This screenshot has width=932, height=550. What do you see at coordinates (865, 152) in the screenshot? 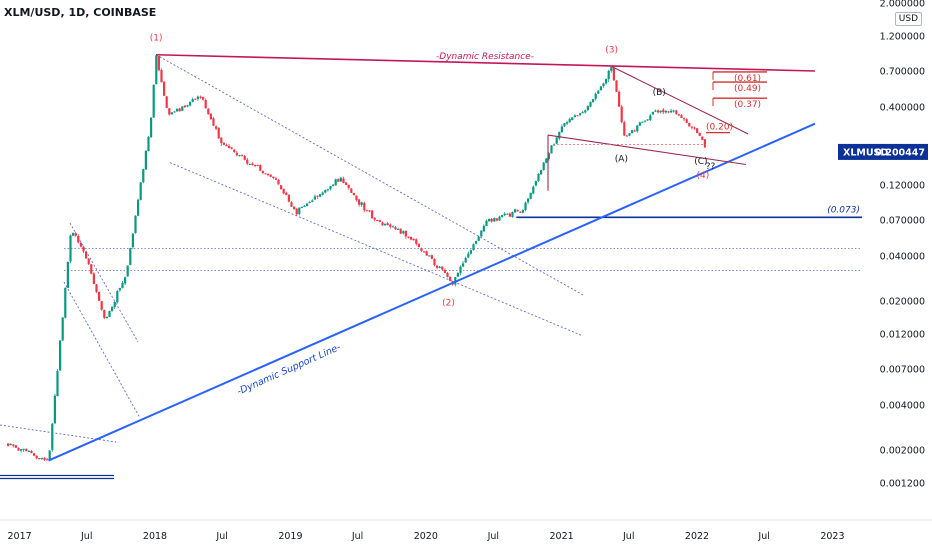
I see `last-price-symbol: XLMUSD` at bounding box center [865, 152].